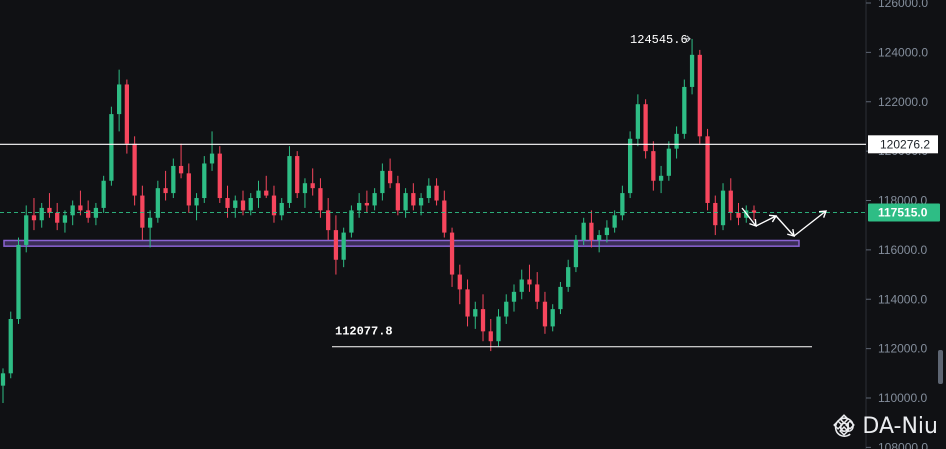 The height and width of the screenshot is (449, 946). Describe the element at coordinates (903, 52) in the screenshot. I see `y-tick-label: 124000.0` at that location.